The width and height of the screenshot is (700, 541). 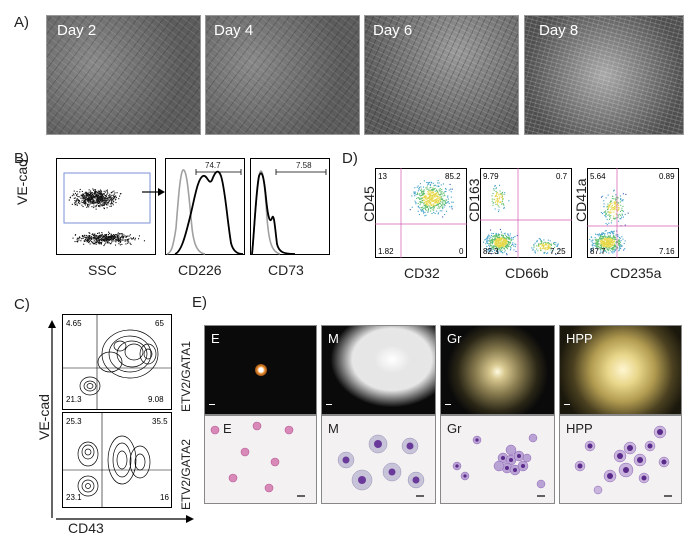 I want to click on arrow, so click(x=153, y=192).